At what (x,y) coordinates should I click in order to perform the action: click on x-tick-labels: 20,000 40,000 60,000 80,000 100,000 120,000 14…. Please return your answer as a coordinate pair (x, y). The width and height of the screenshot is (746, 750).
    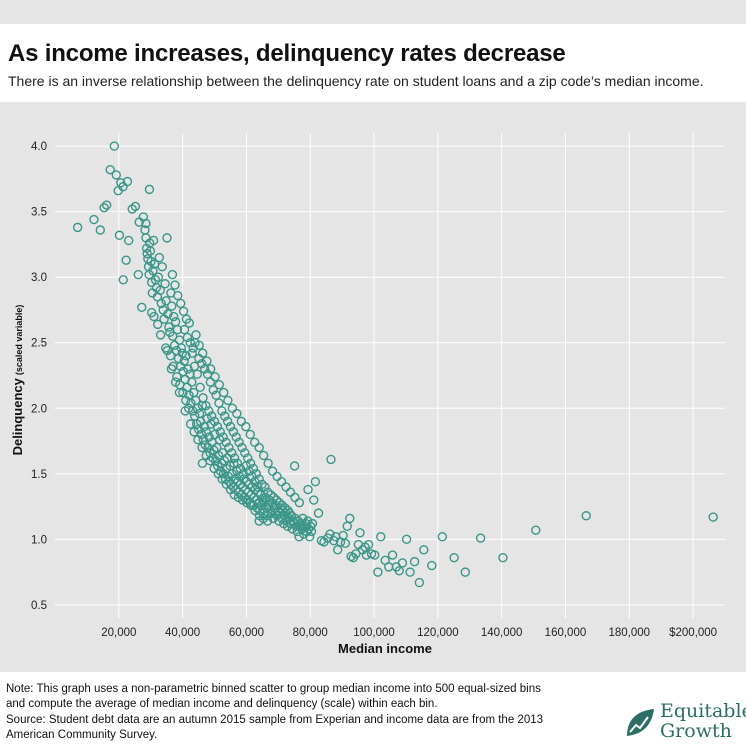
    Looking at the image, I should click on (409, 633).